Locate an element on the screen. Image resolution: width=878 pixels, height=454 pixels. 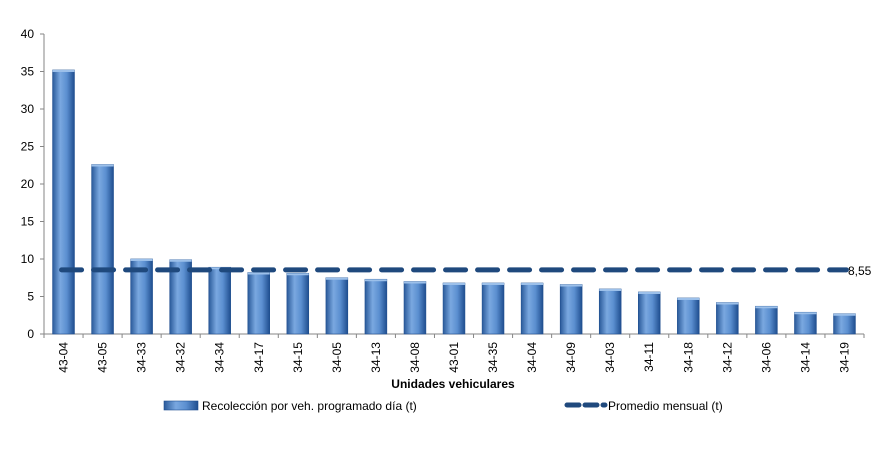
x-tick-label: 34-05 is located at coordinates (337, 357).